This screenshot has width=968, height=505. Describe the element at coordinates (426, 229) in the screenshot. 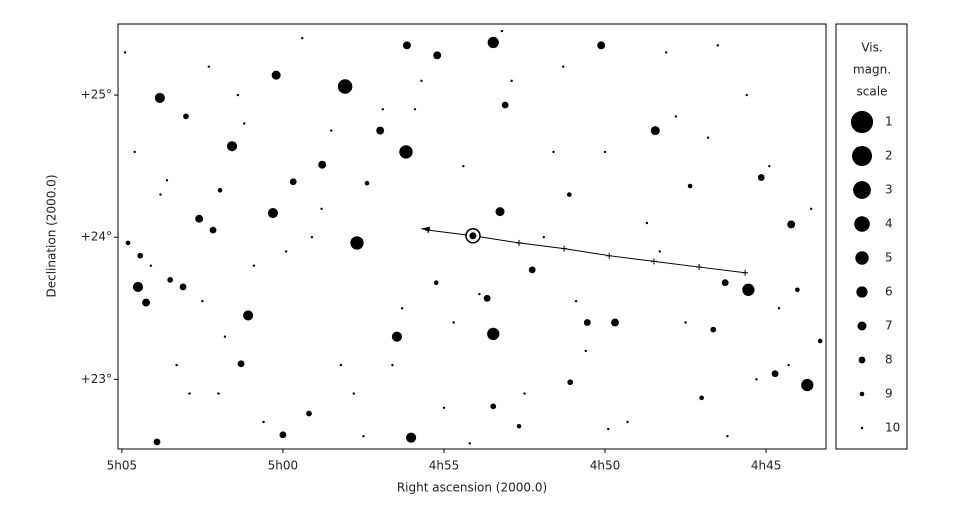

I see `track-arrow` at that location.